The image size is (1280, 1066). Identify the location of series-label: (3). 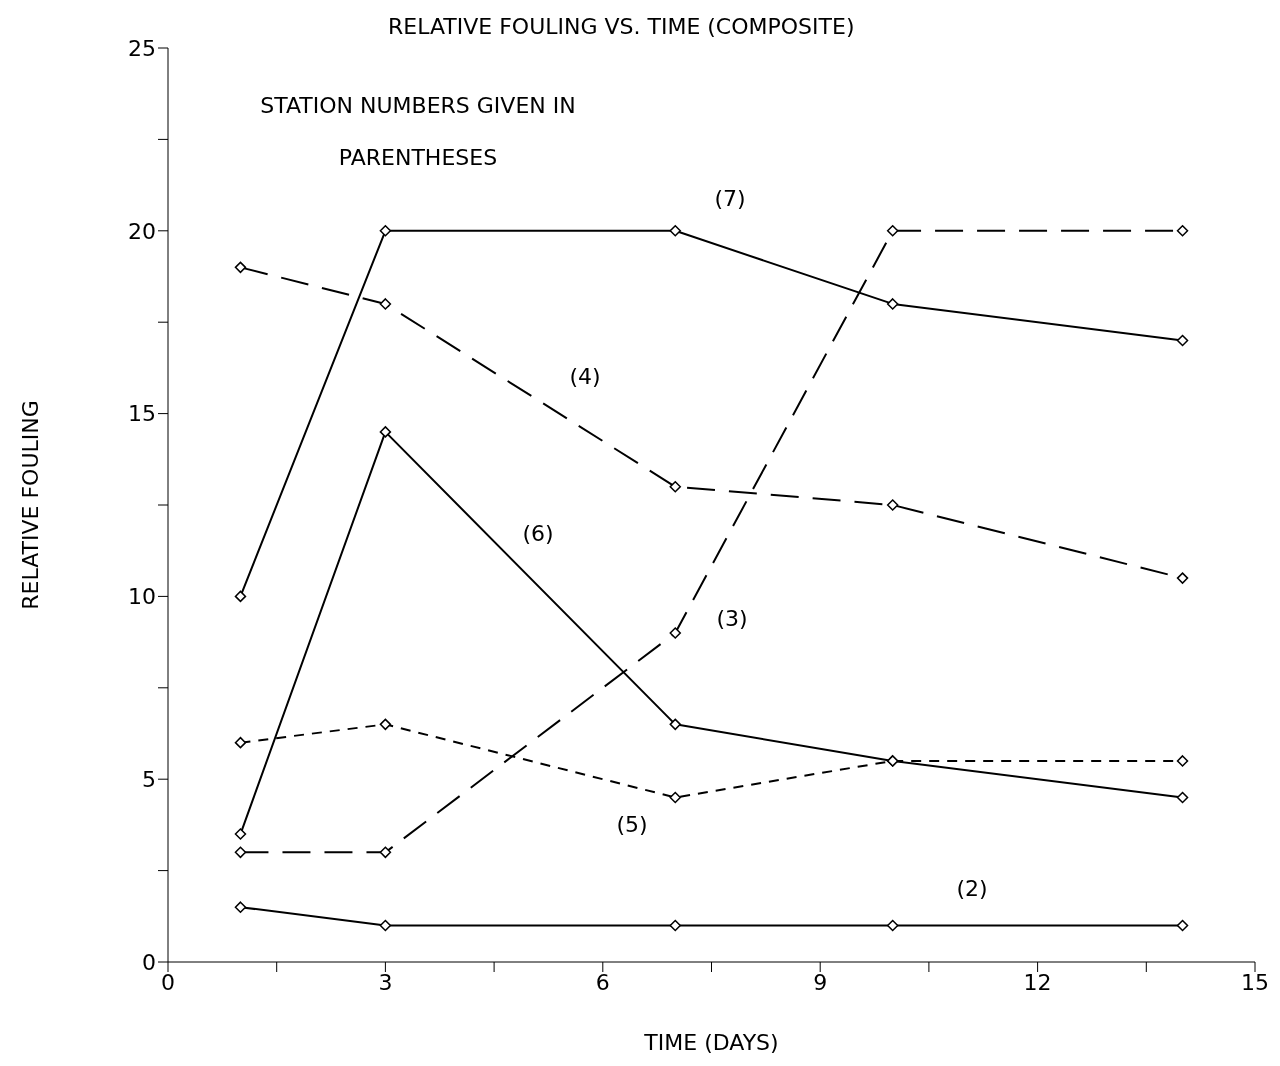
(732, 618).